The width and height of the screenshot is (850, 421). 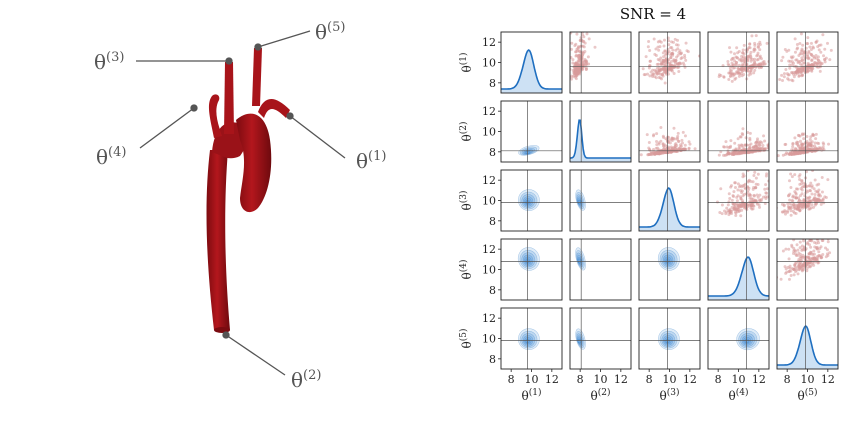 What do you see at coordinates (511, 379) in the screenshot?
I see `x-tick-label: 8` at bounding box center [511, 379].